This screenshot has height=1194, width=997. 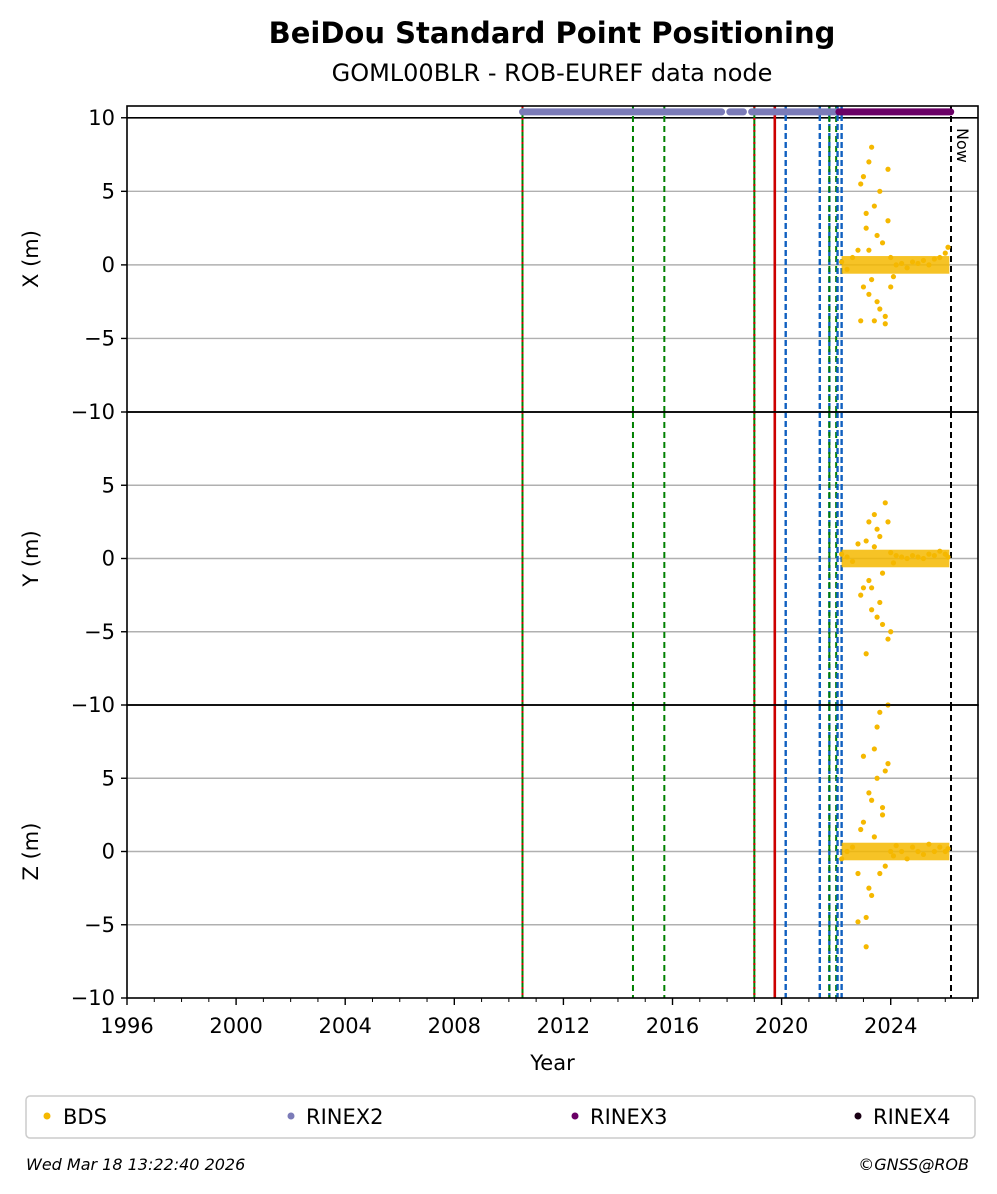 What do you see at coordinates (552, 73) in the screenshot?
I see `chart-subtitle: GOML00BLR - ROB-EUREF data node` at bounding box center [552, 73].